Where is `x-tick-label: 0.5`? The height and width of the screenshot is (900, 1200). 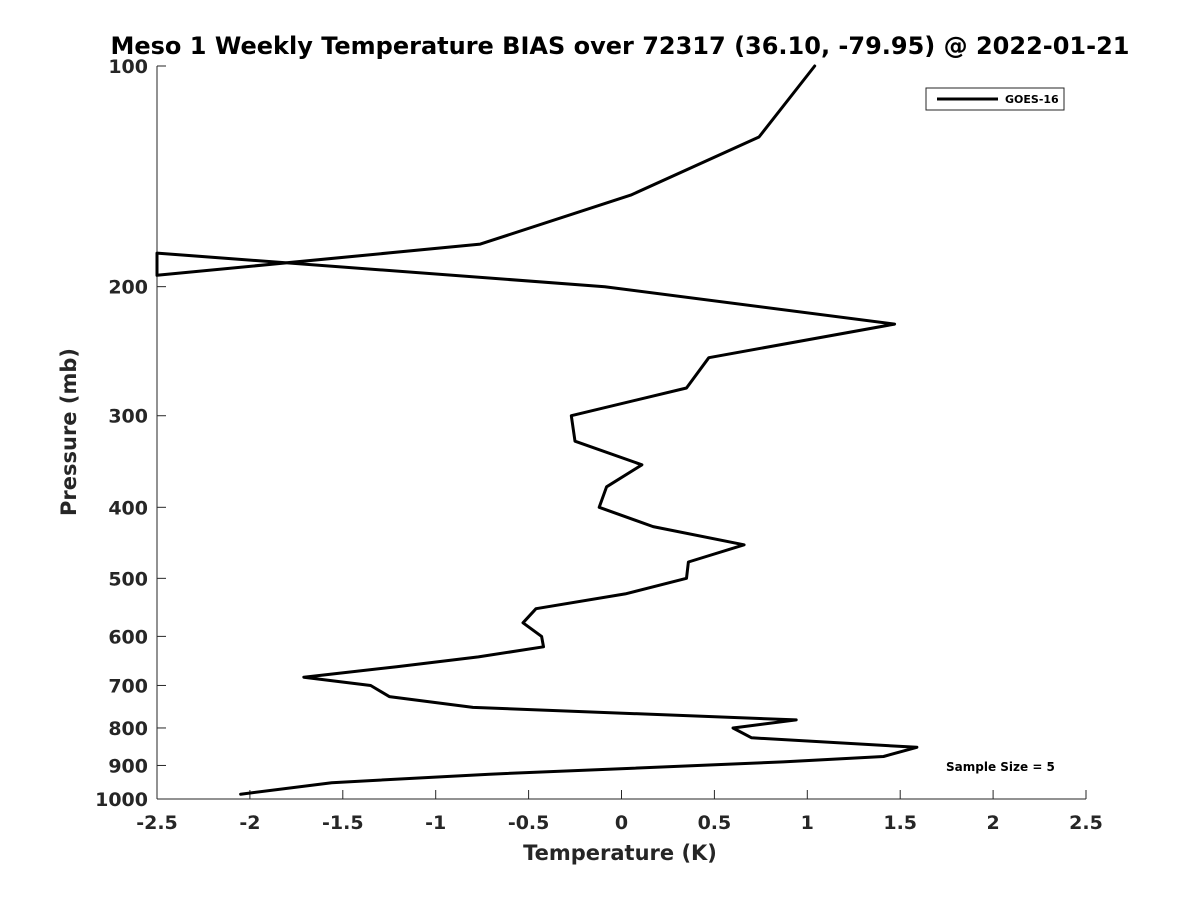 x-tick-label: 0.5 is located at coordinates (715, 823).